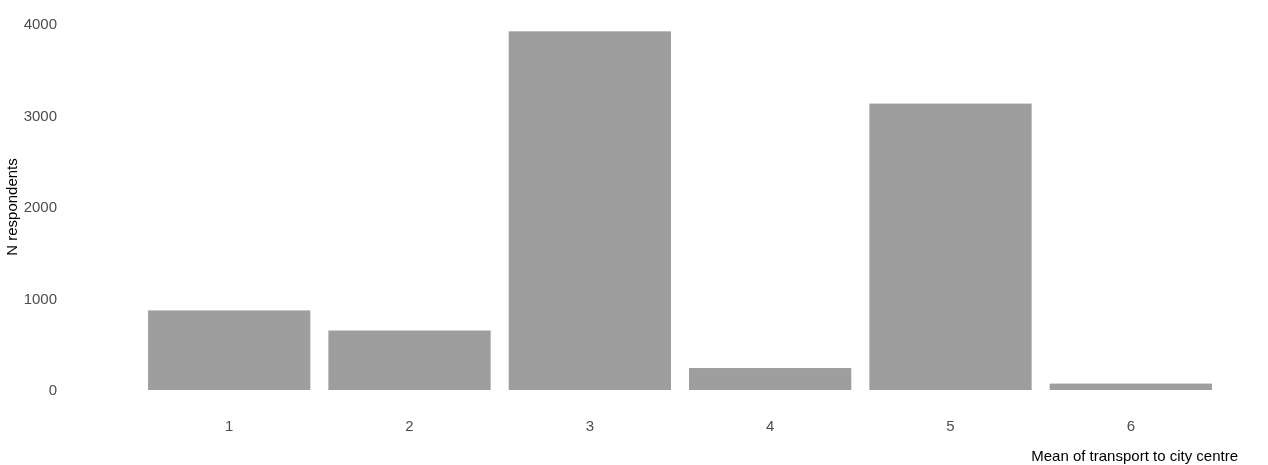 Image resolution: width=1268 pixels, height=465 pixels. What do you see at coordinates (409, 426) in the screenshot?
I see `x-tick-label: 2` at bounding box center [409, 426].